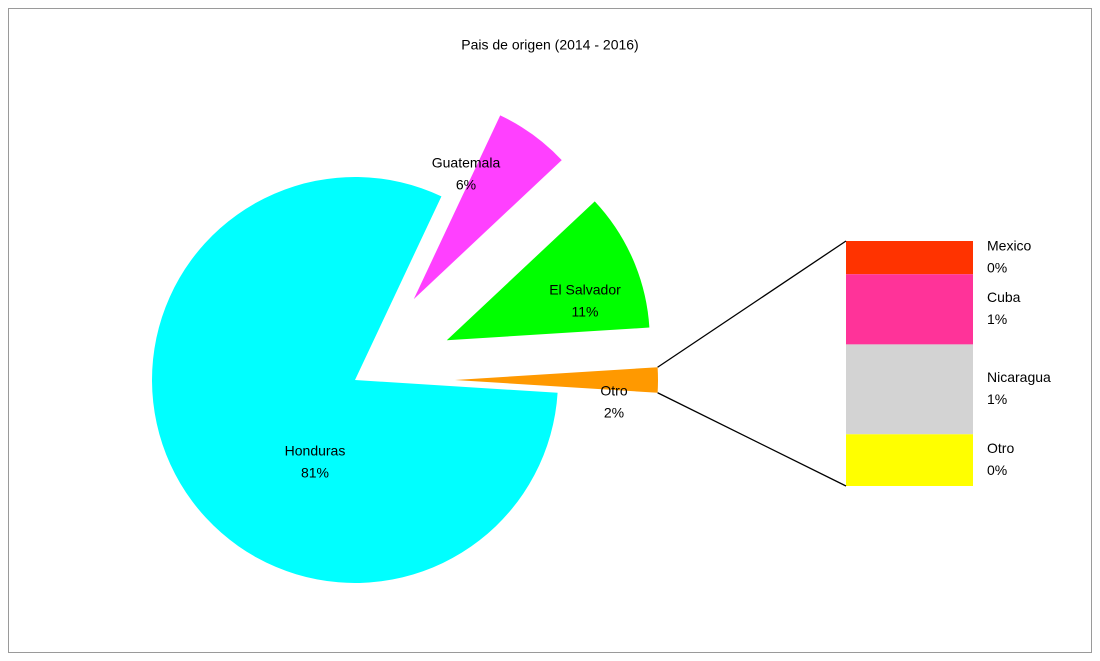 This screenshot has height=661, width=1100. Describe the element at coordinates (585, 312) in the screenshot. I see `slice-value-label: 11%` at that location.